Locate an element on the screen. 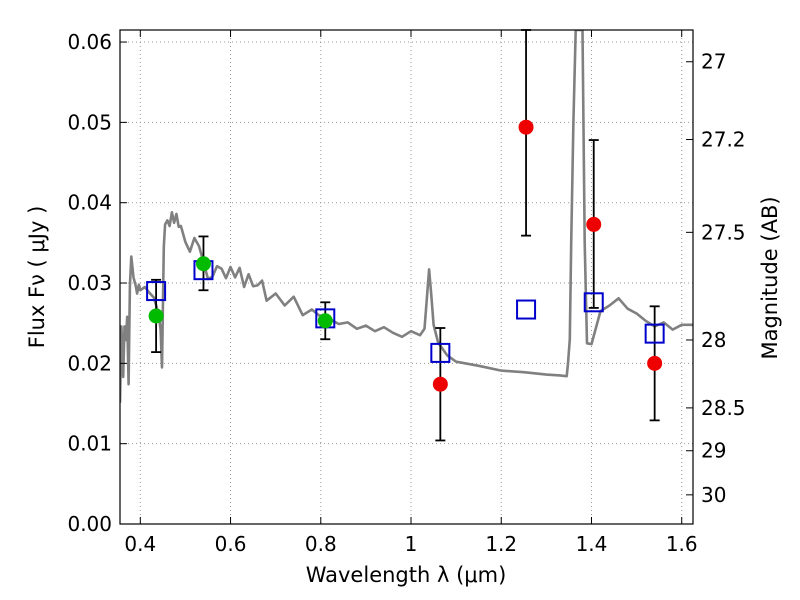  y2-tick-label: 29 is located at coordinates (713, 451).